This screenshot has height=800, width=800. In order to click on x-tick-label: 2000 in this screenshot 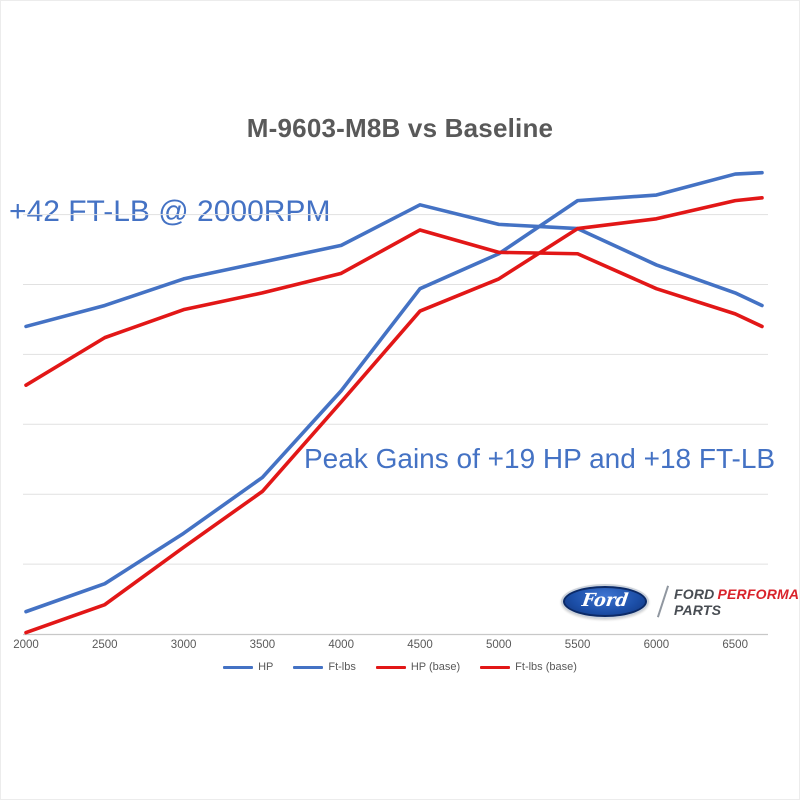, I will do `click(26, 645)`.